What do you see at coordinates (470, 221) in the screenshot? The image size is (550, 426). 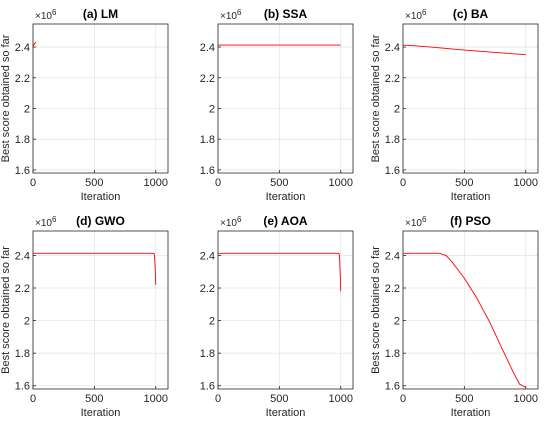 I see `panel-title: (f) PSO` at bounding box center [470, 221].